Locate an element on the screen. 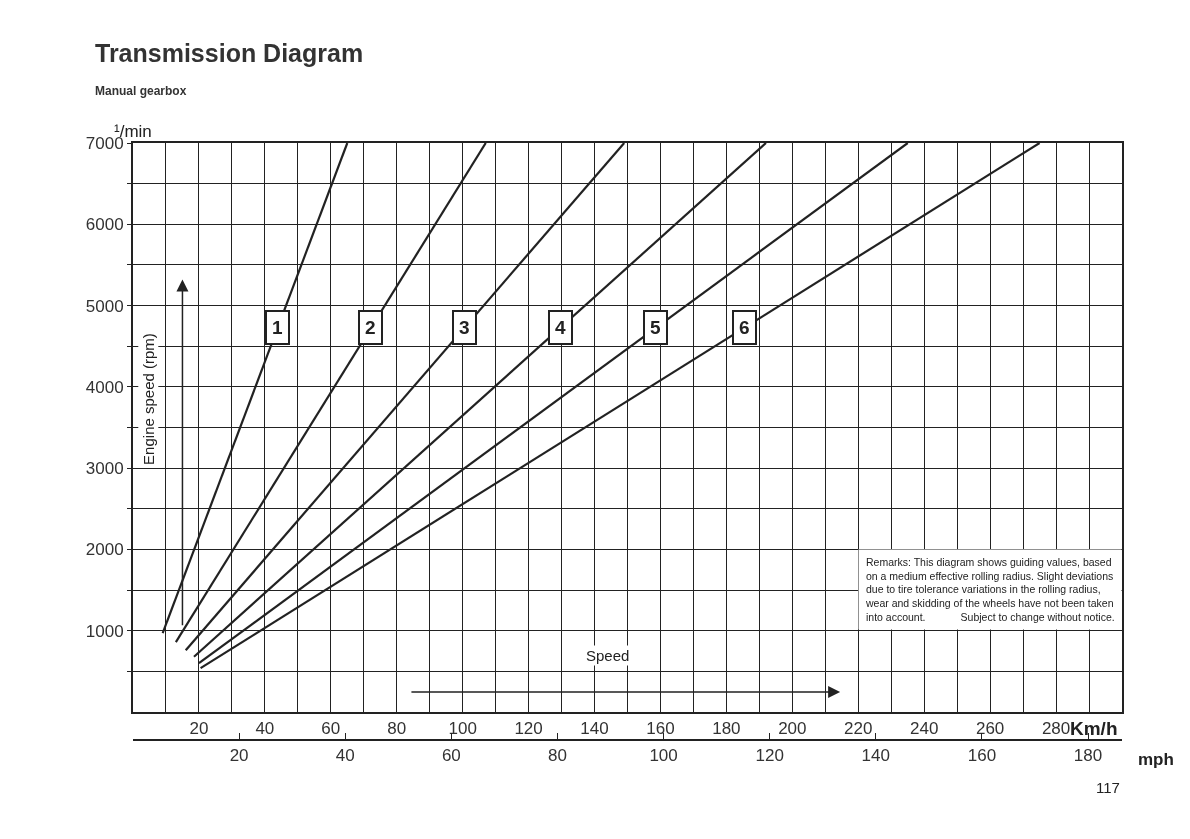  x2-tick-label: 60 is located at coordinates (451, 756).